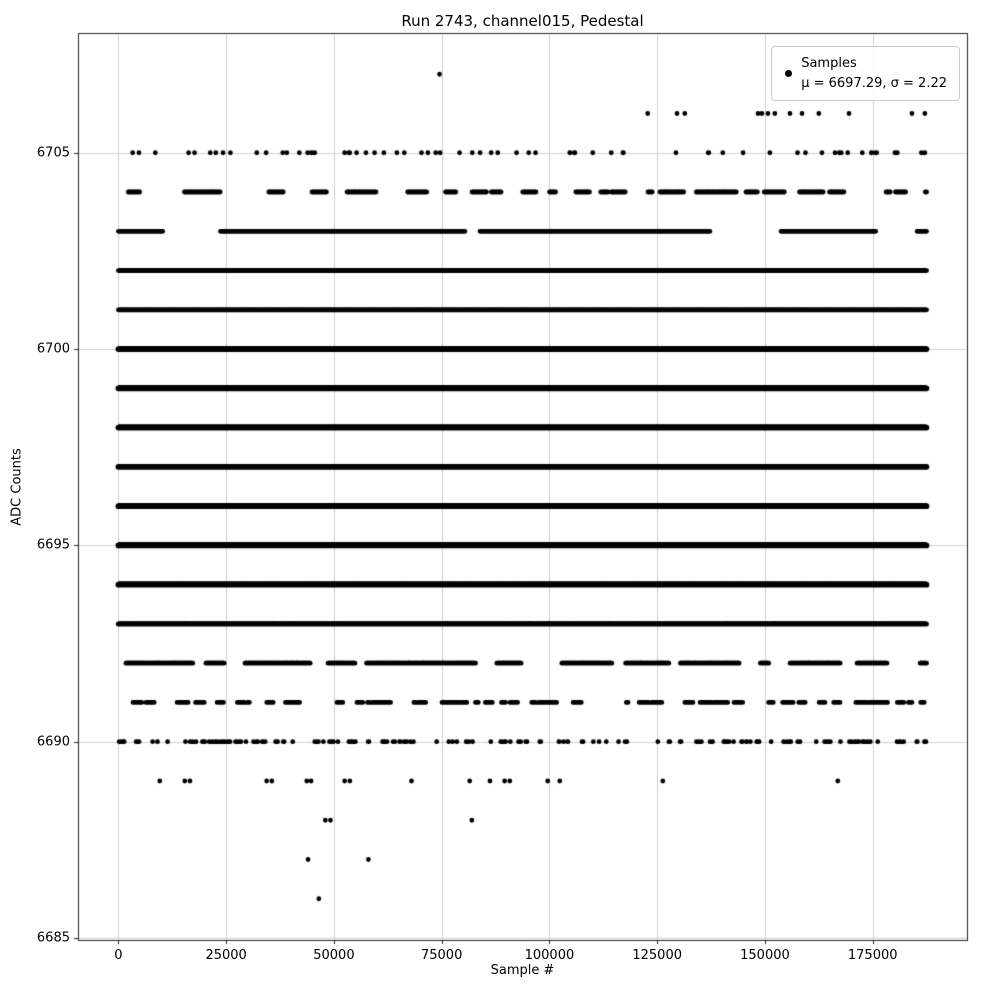 The width and height of the screenshot is (1000, 1000). Describe the element at coordinates (549, 955) in the screenshot. I see `x-tick-label: 100000` at that location.